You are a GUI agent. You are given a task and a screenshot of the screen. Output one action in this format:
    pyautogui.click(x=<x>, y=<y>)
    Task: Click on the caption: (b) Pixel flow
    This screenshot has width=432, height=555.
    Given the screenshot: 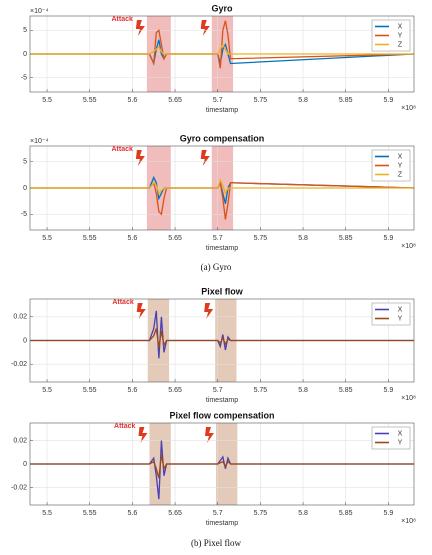 What is the action you would take?
    pyautogui.click(x=216, y=543)
    